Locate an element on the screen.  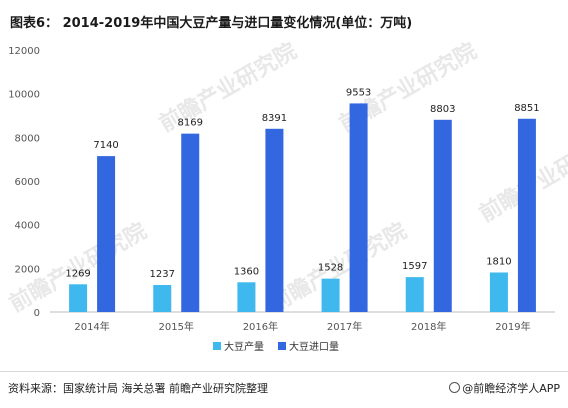
y-tick-label: 12000 is located at coordinates (24, 51).